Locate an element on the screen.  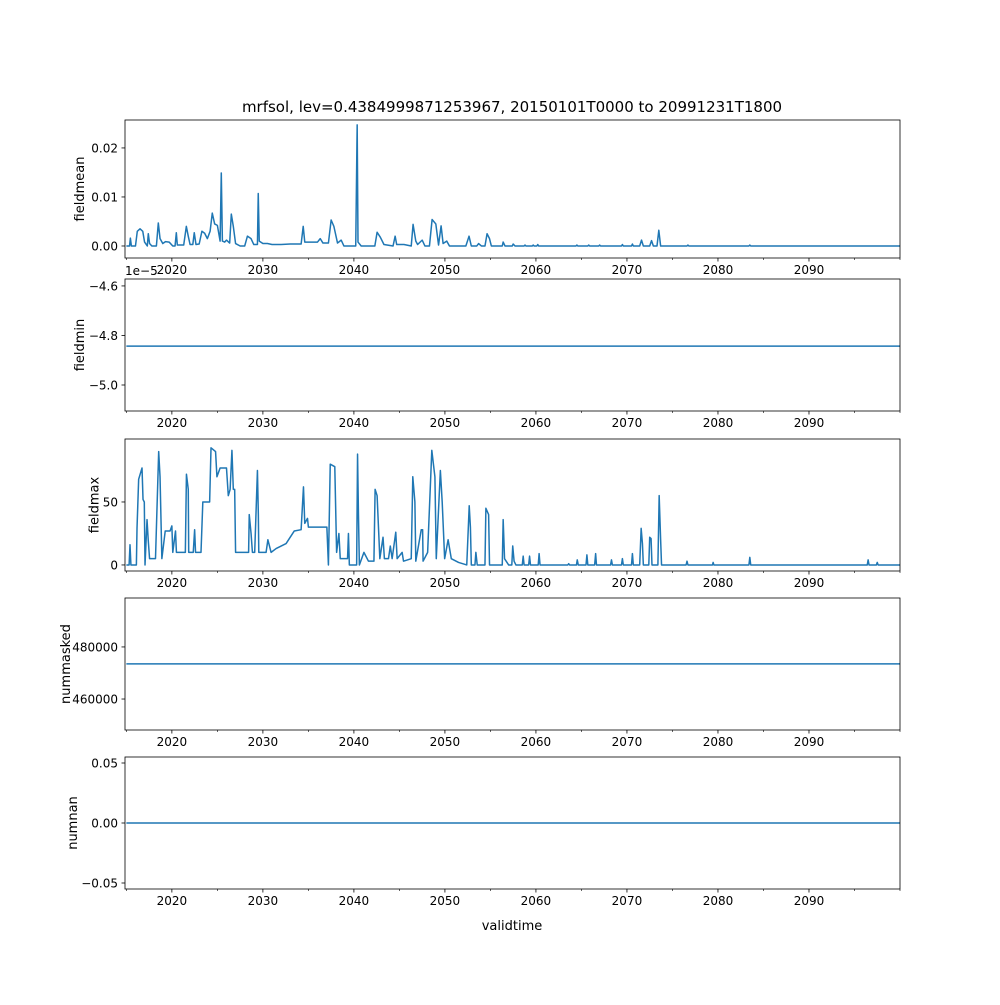
y-tick-label: 0 is located at coordinates (114, 565).